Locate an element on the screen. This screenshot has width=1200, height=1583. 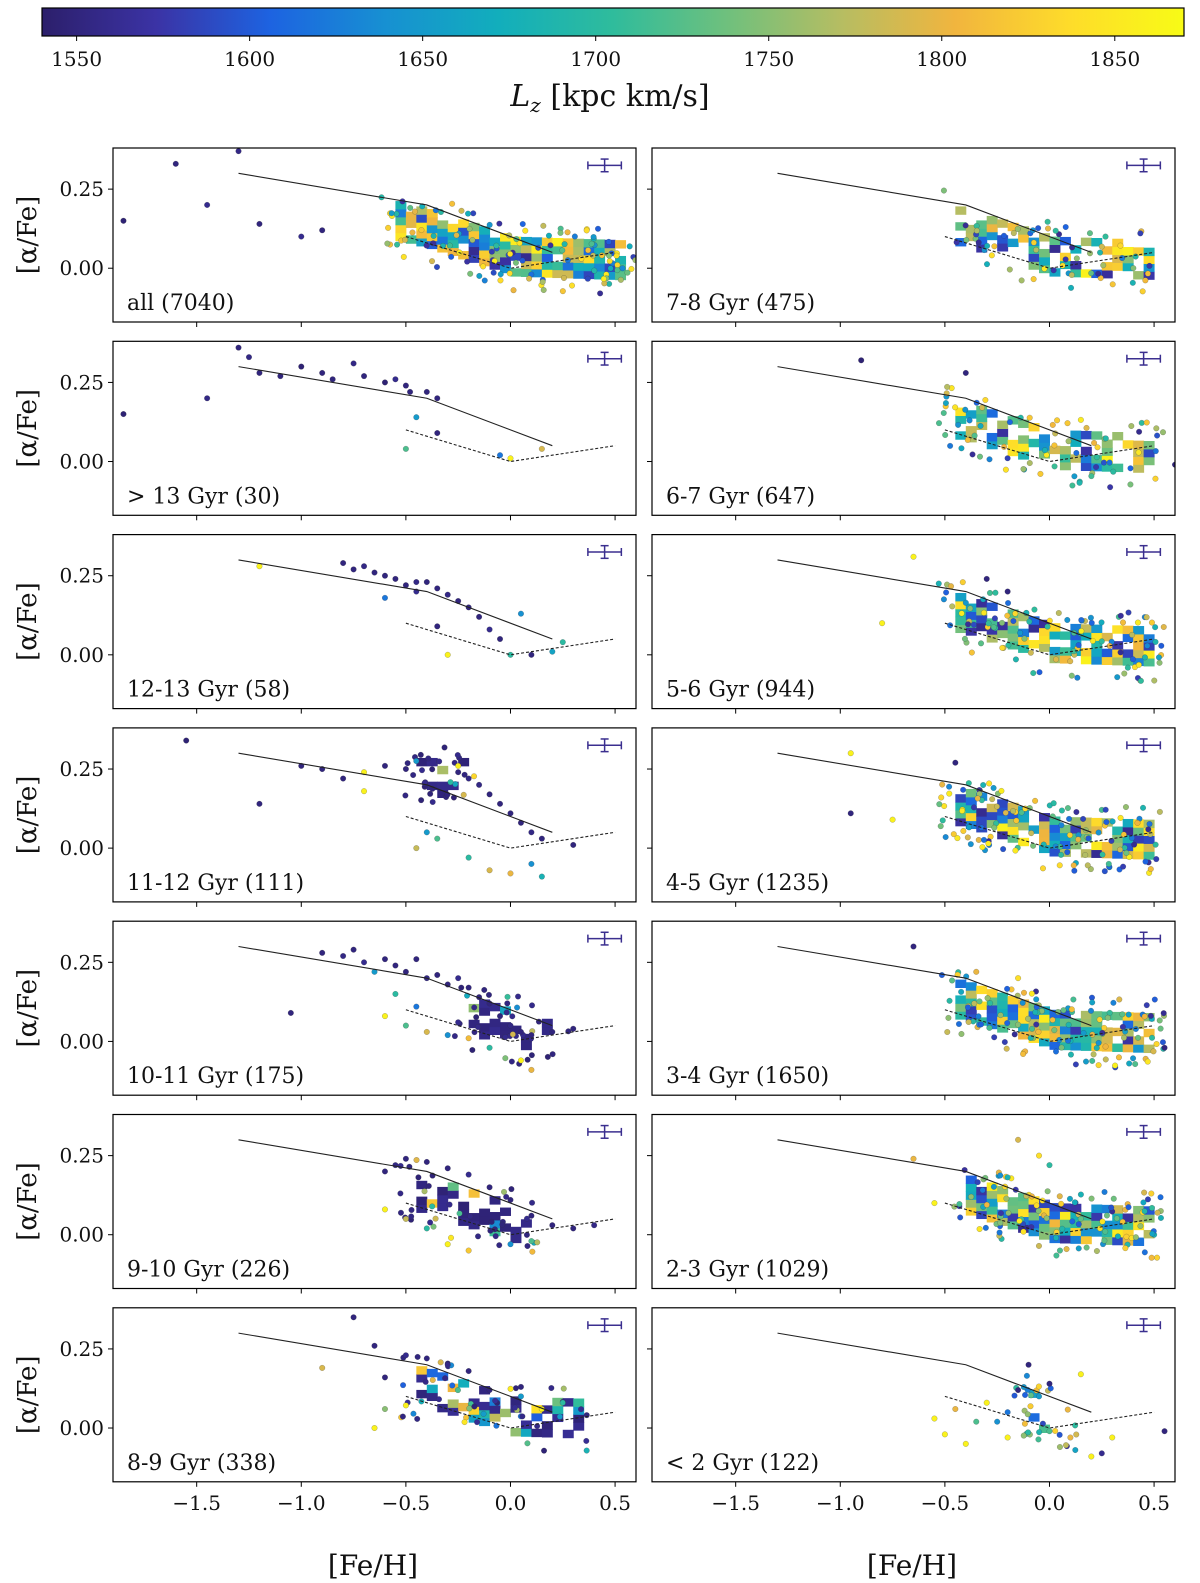
panel-3: 6-7 Gyr (647) is located at coordinates (911, 430).